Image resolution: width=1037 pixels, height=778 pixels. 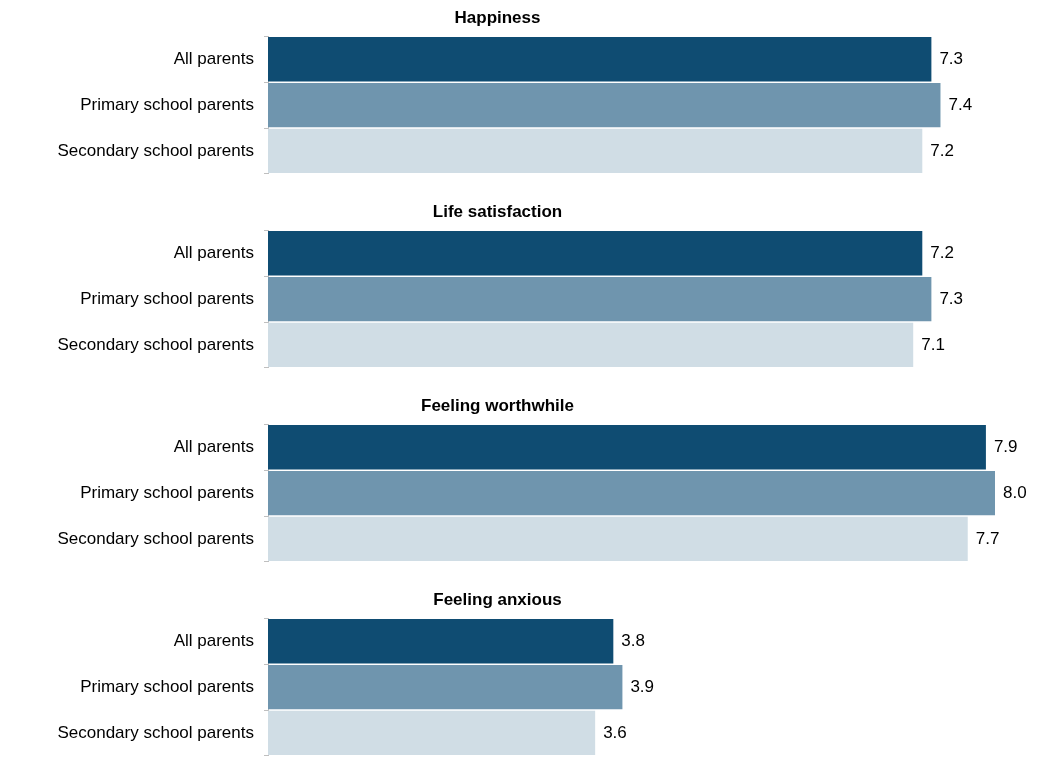 I want to click on data-label: 7.1, so click(x=933, y=344).